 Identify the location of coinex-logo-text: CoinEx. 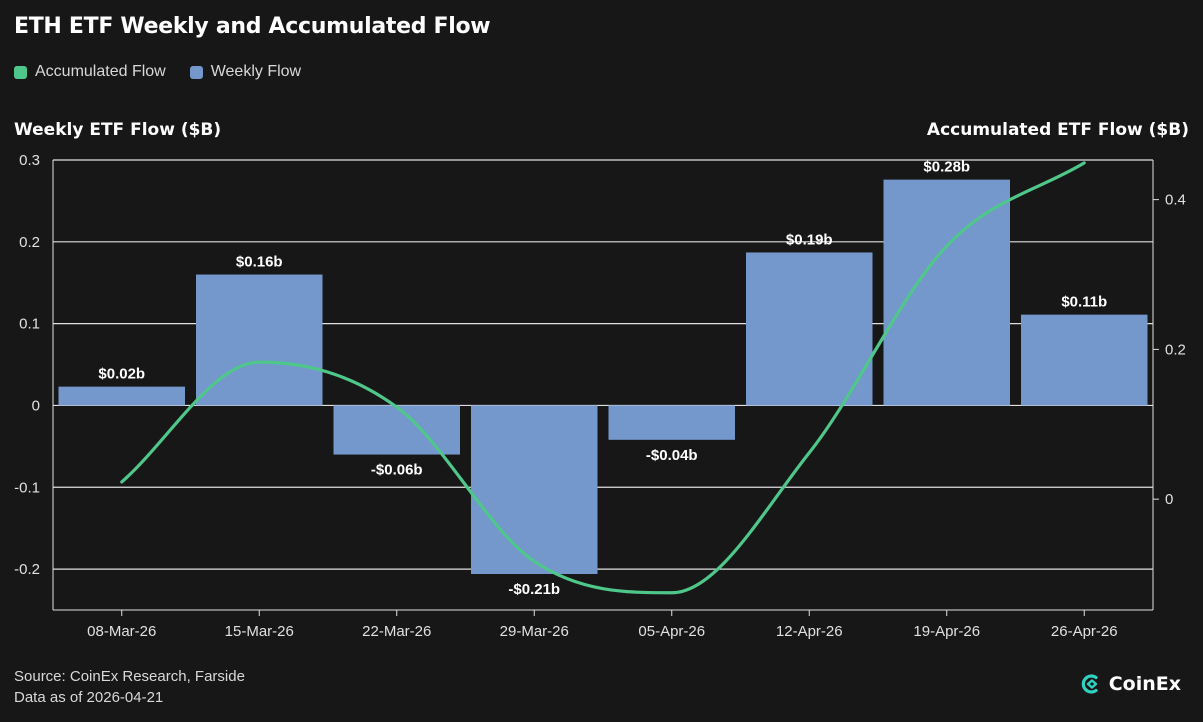
(1144, 684).